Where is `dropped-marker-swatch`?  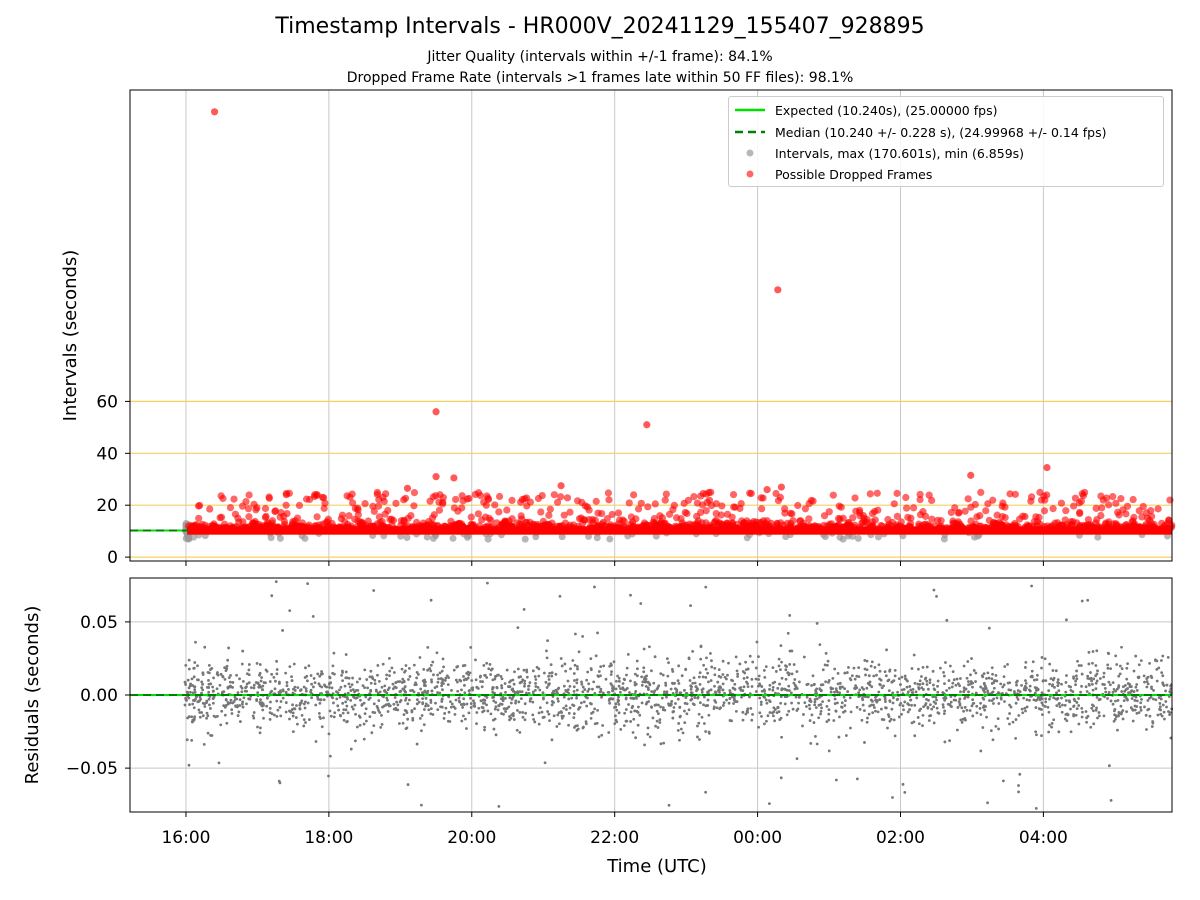 dropped-marker-swatch is located at coordinates (750, 174).